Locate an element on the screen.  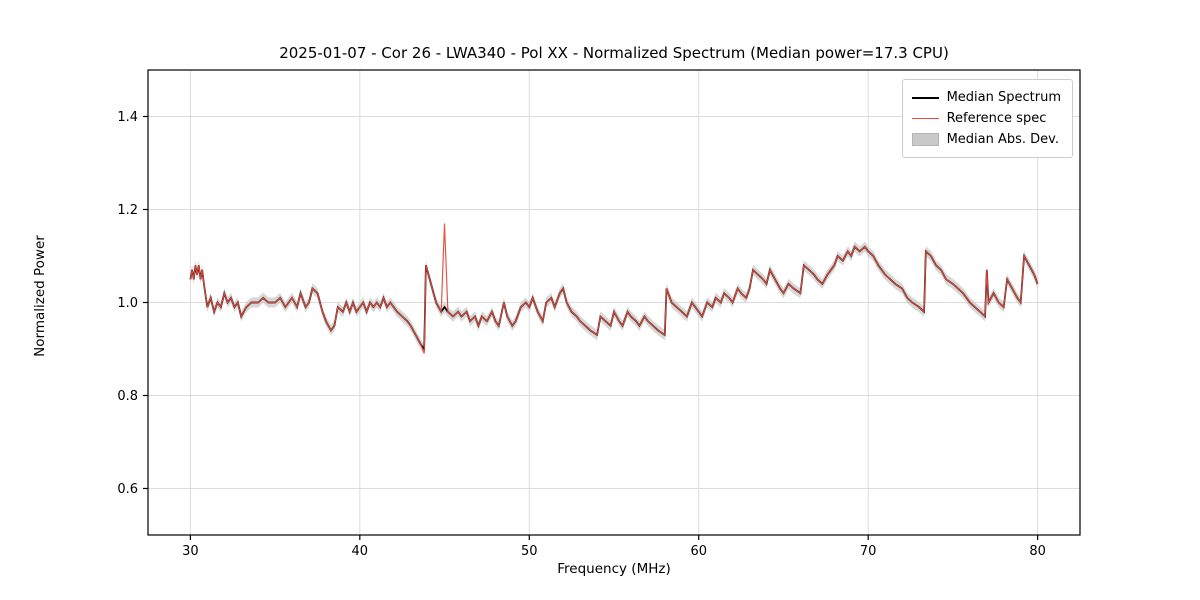
y-tick-label: 1.4 is located at coordinates (127, 117).